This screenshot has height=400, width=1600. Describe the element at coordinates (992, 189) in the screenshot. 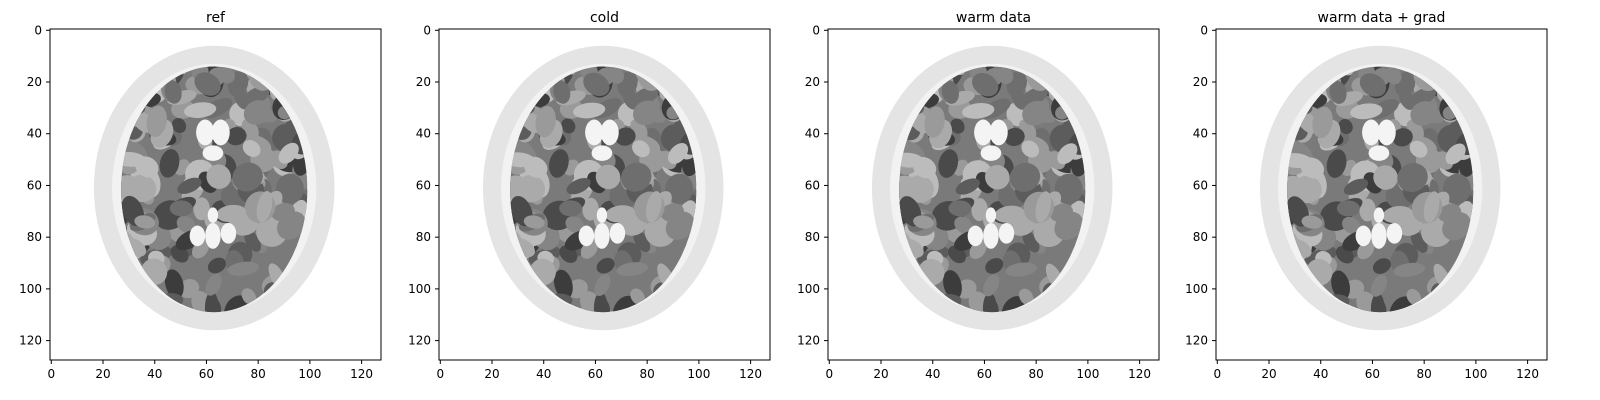

I see `brain-tissue` at that location.